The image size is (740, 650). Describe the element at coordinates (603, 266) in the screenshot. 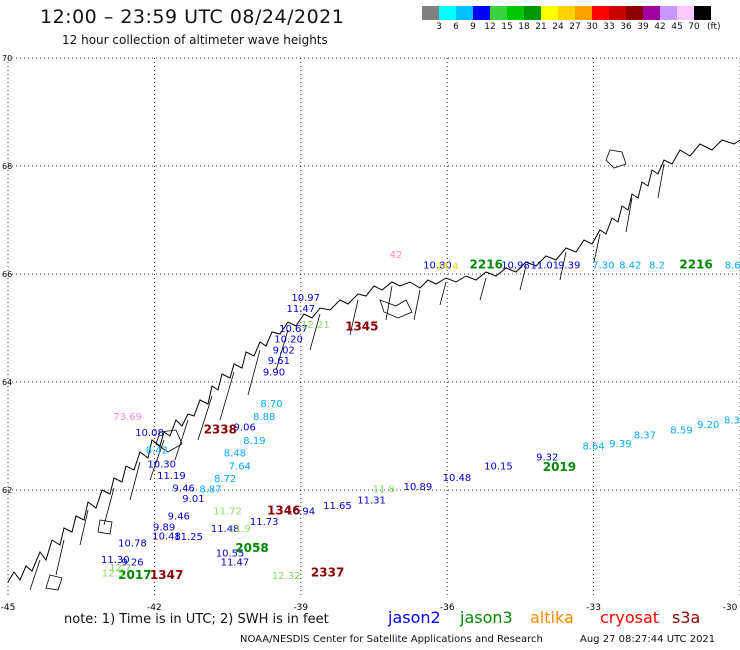

I see `wave-height-label: 7.30` at that location.